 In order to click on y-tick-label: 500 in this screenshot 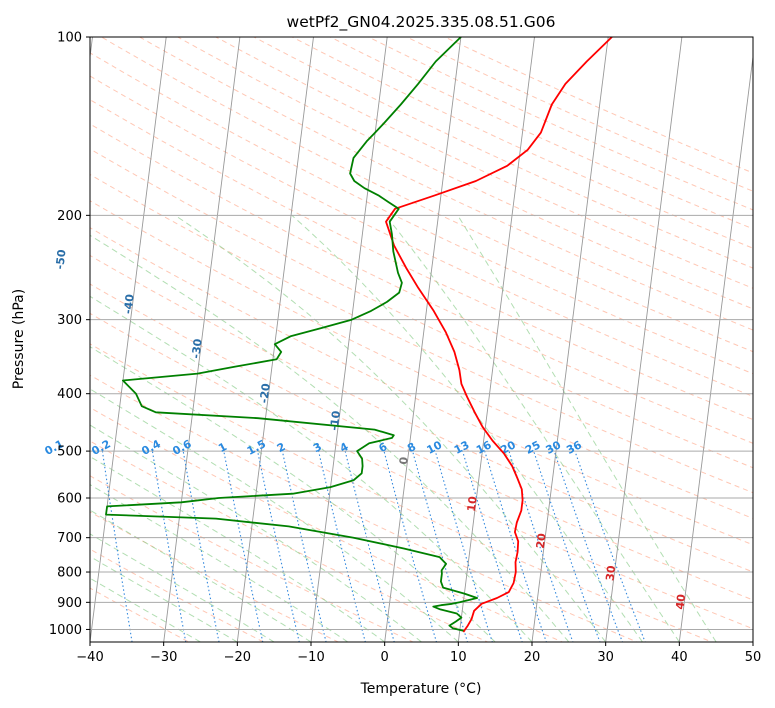, I will do `click(69, 452)`.